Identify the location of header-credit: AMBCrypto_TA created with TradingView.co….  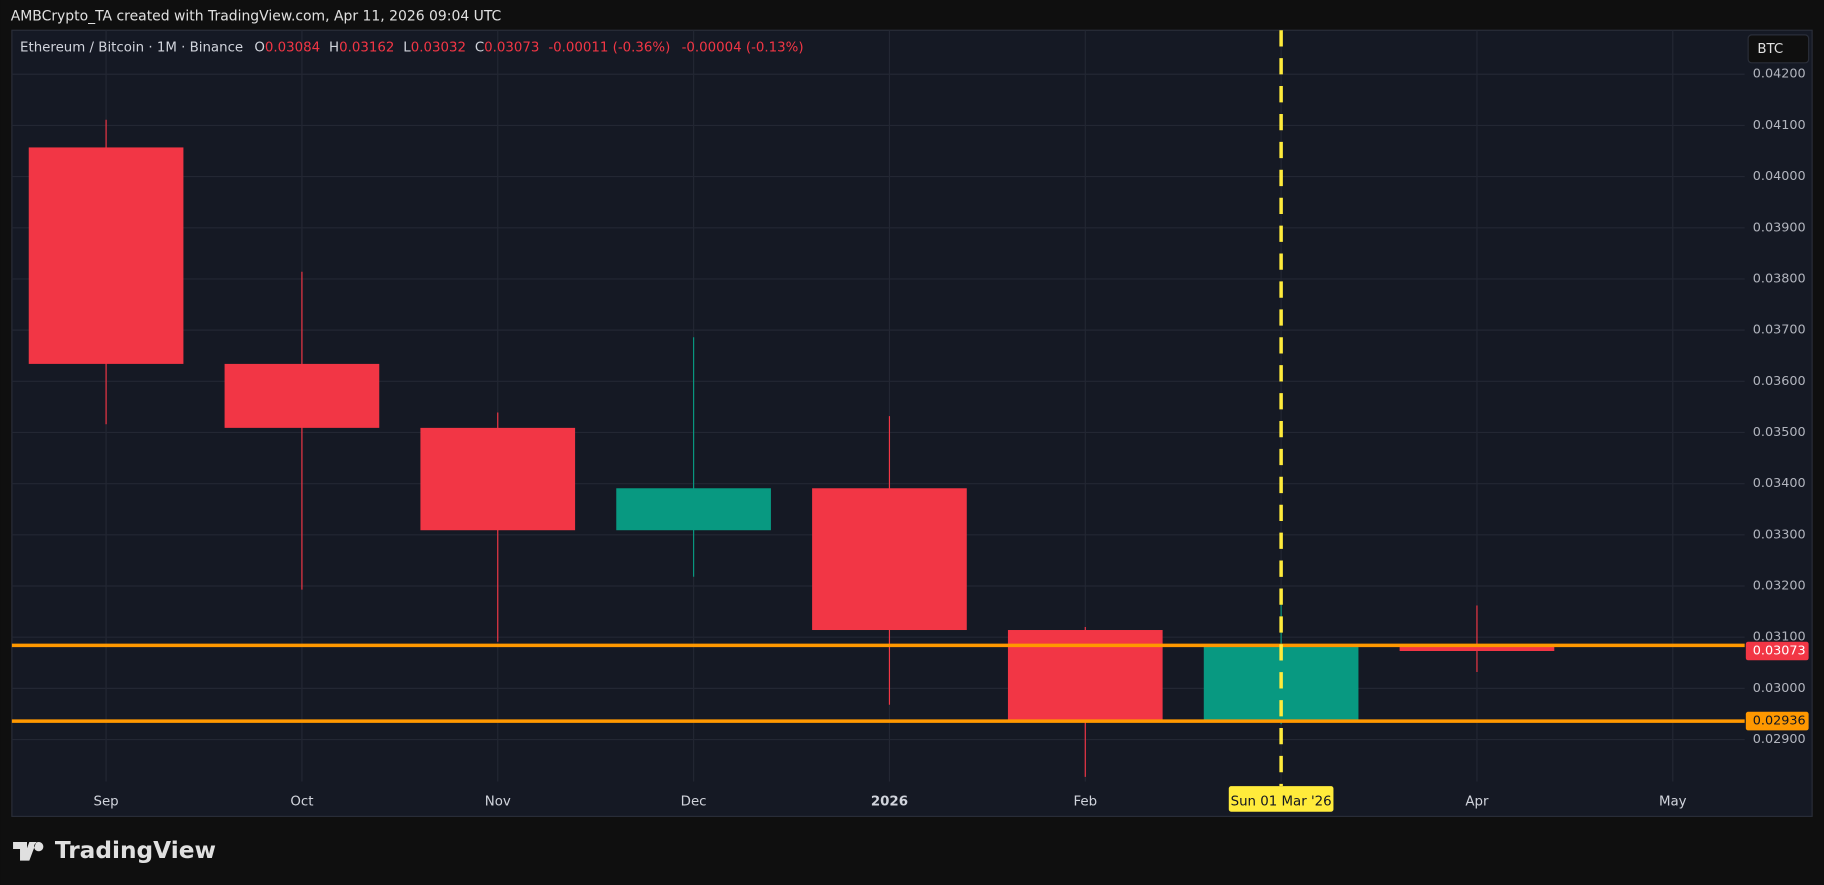
(256, 16).